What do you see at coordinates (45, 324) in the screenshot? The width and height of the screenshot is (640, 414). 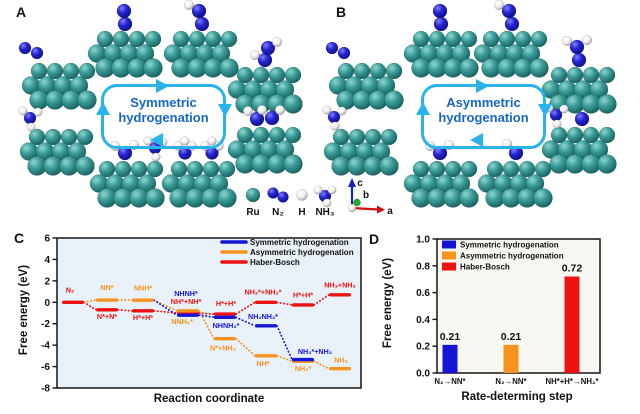 I see `svg-text: -2` at bounding box center [45, 324].